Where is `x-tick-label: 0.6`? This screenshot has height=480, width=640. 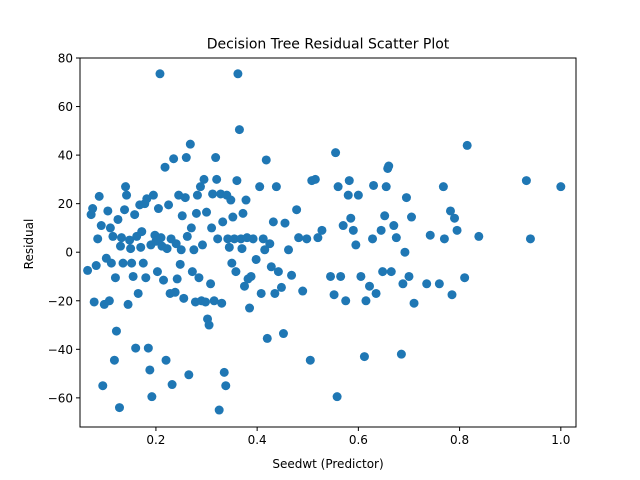 x-tick-label: 0.6 is located at coordinates (358, 440).